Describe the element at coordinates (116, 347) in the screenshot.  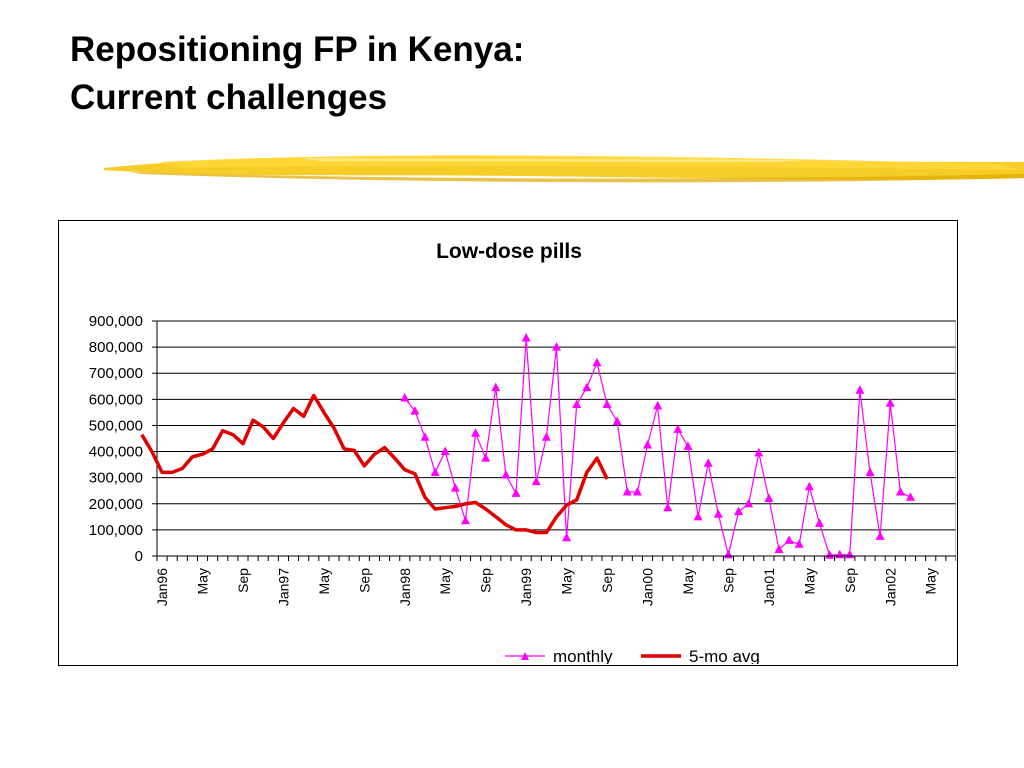
I see `y-tick-label: 800,000` at that location.